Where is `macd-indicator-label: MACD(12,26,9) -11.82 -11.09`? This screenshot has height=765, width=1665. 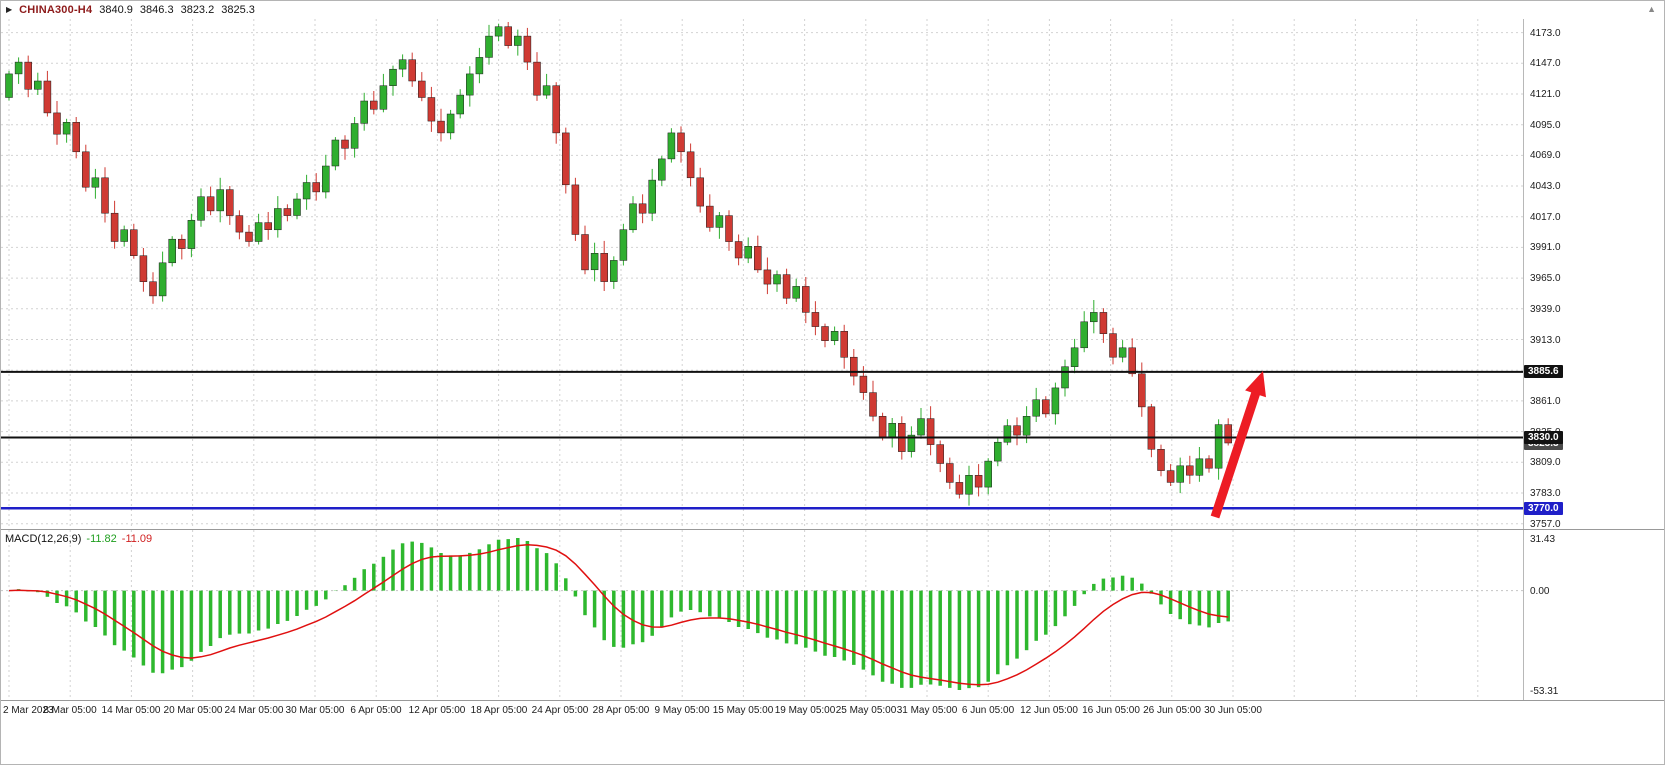
macd-indicator-label: MACD(12,26,9) -11.82 -11.09 is located at coordinates (78, 539).